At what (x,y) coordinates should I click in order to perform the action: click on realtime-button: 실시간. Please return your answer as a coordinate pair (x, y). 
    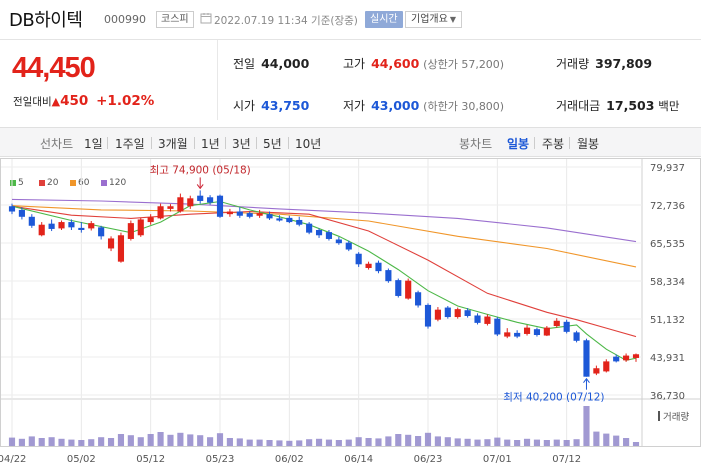
    Looking at the image, I should click on (384, 19).